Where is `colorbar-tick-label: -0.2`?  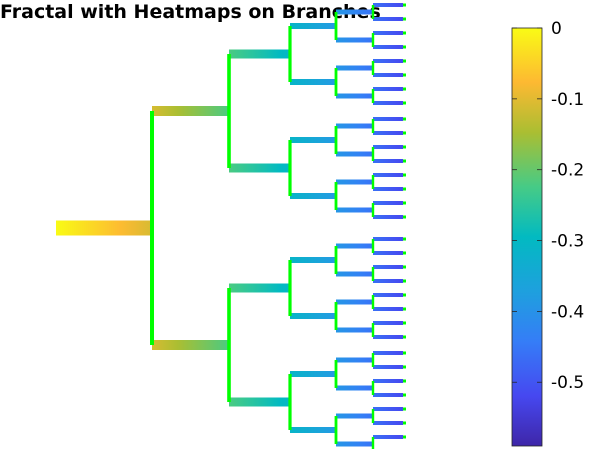 colorbar-tick-label: -0.2 is located at coordinates (567, 171).